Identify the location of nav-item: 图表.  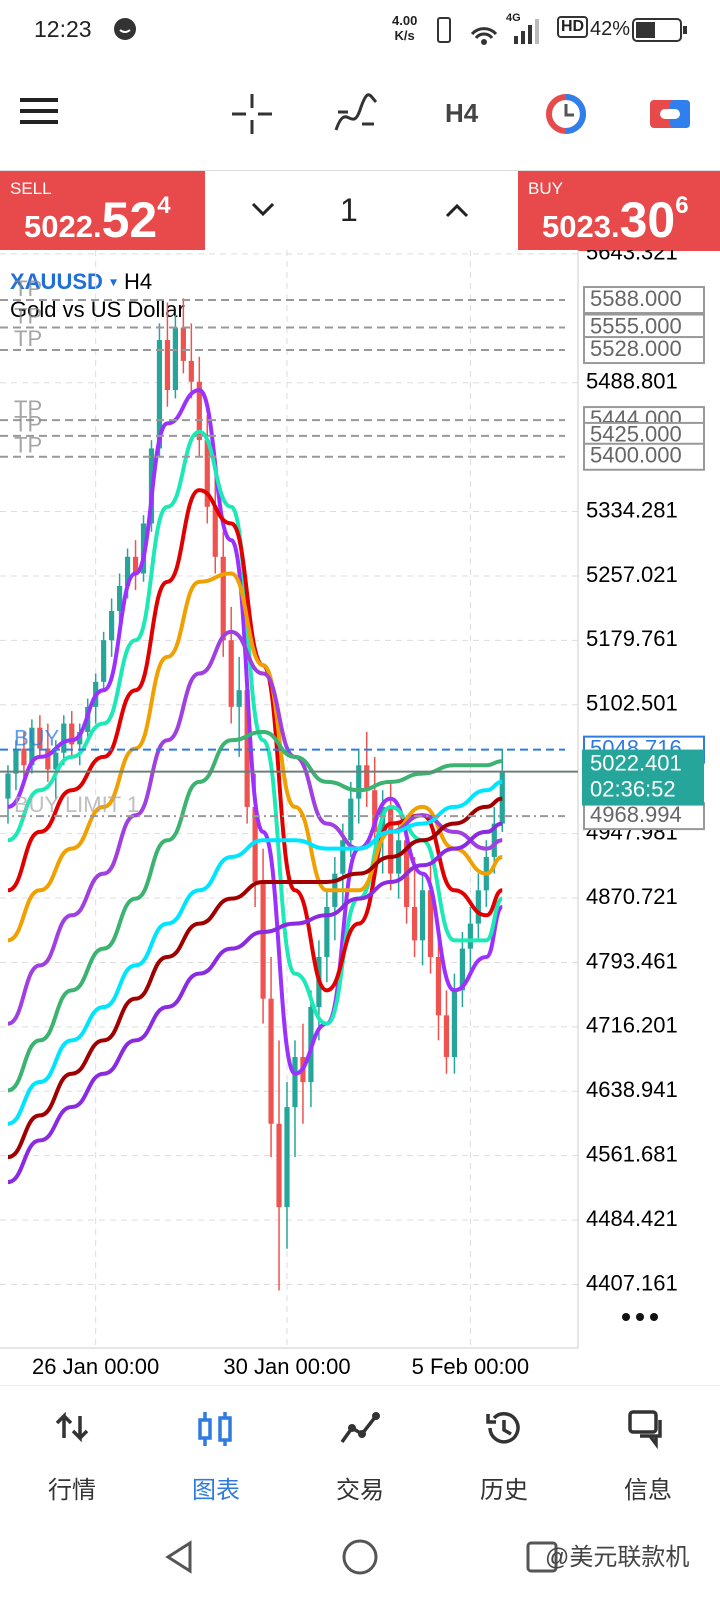
(216, 1446).